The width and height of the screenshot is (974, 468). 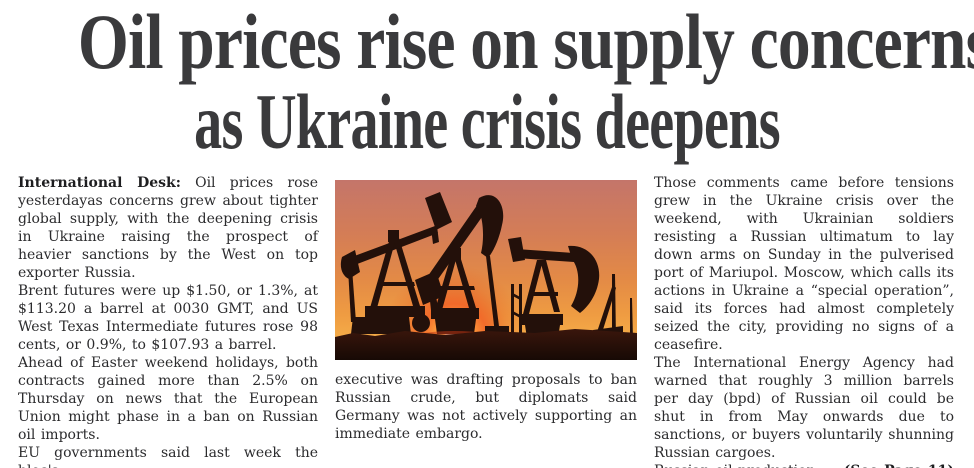 I want to click on see-page-ref: (See Page-11), so click(x=899, y=465).